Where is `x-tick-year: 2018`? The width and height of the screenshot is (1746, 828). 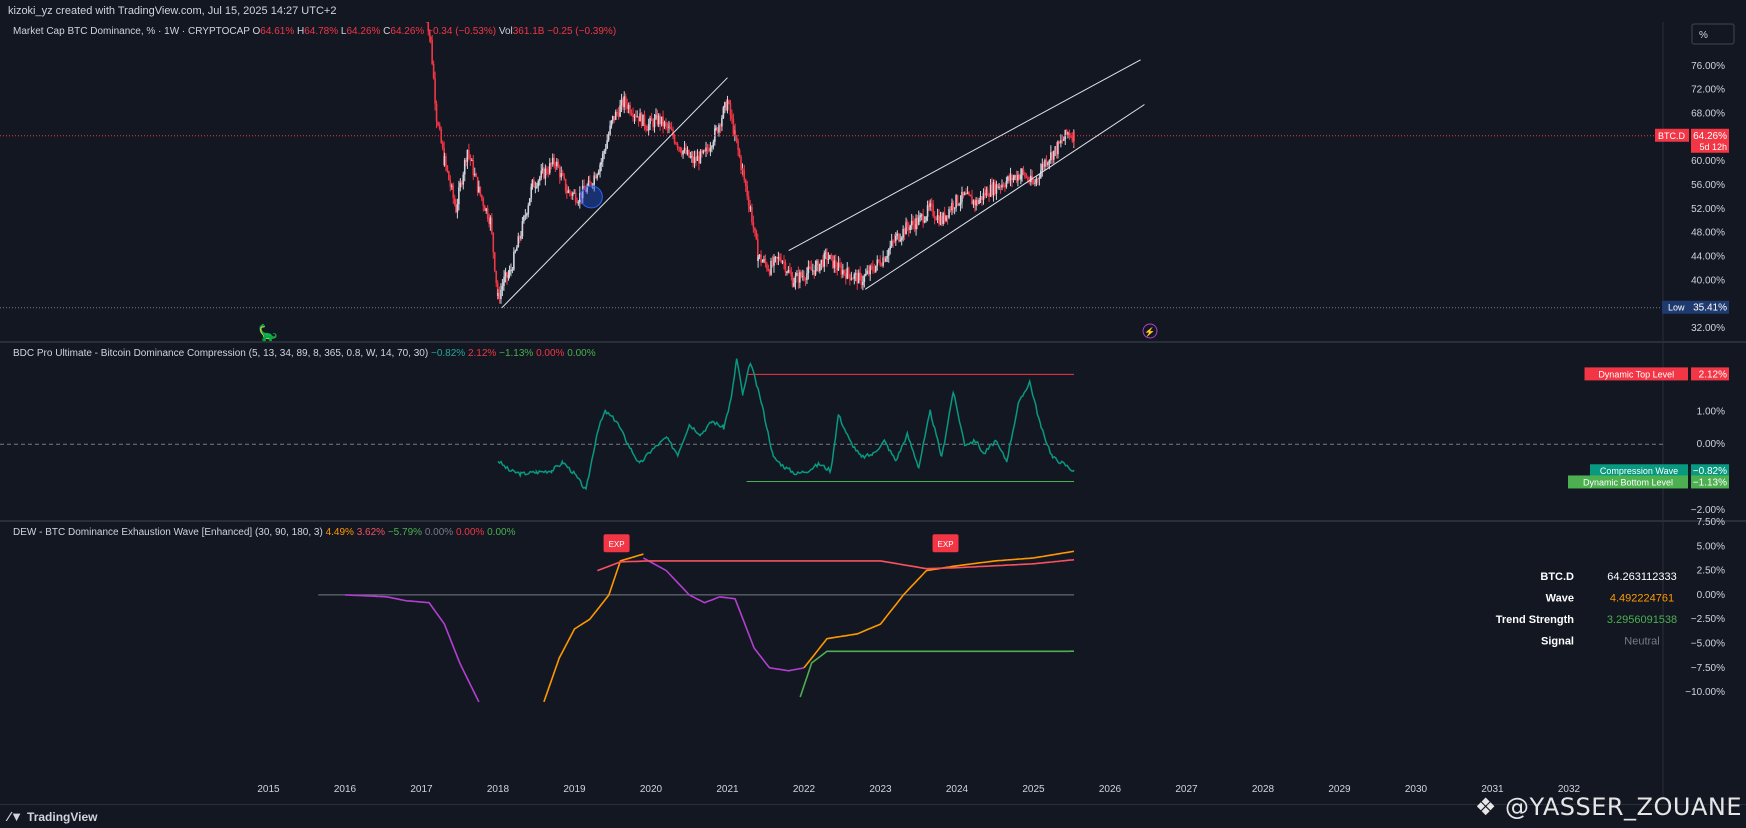
x-tick-year: 2018 is located at coordinates (498, 789).